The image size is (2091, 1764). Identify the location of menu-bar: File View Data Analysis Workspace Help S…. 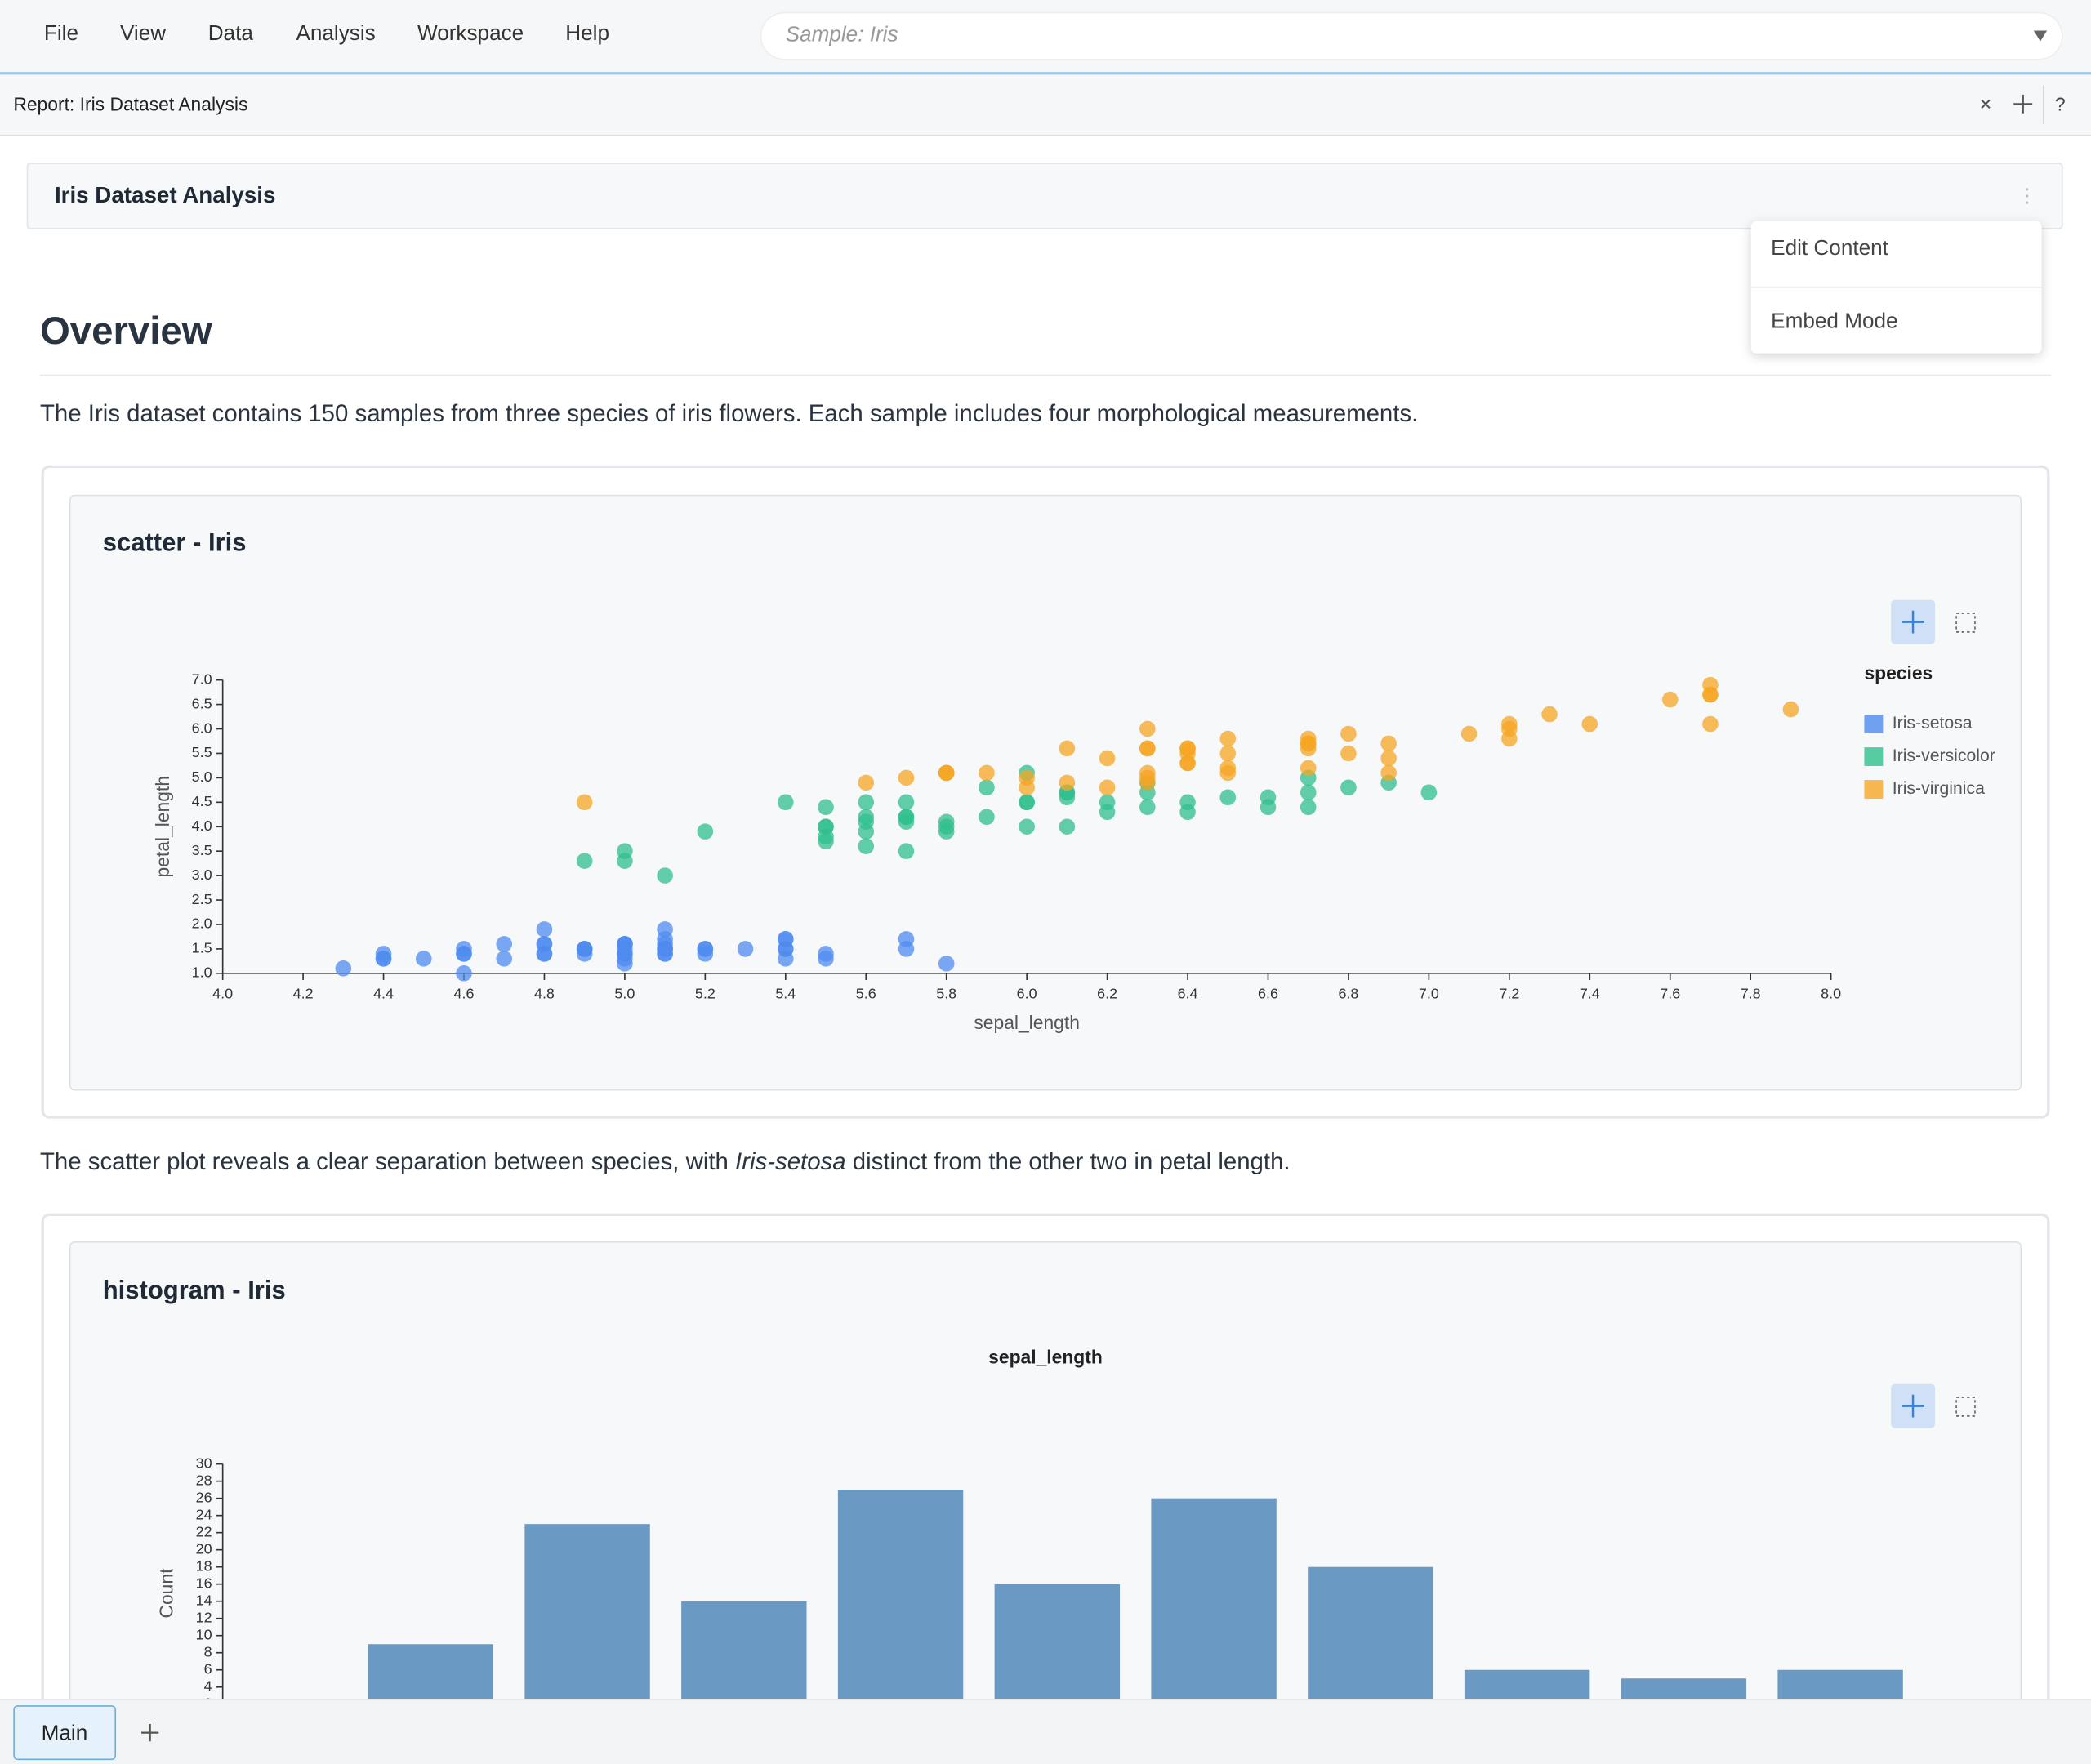
(1045, 37).